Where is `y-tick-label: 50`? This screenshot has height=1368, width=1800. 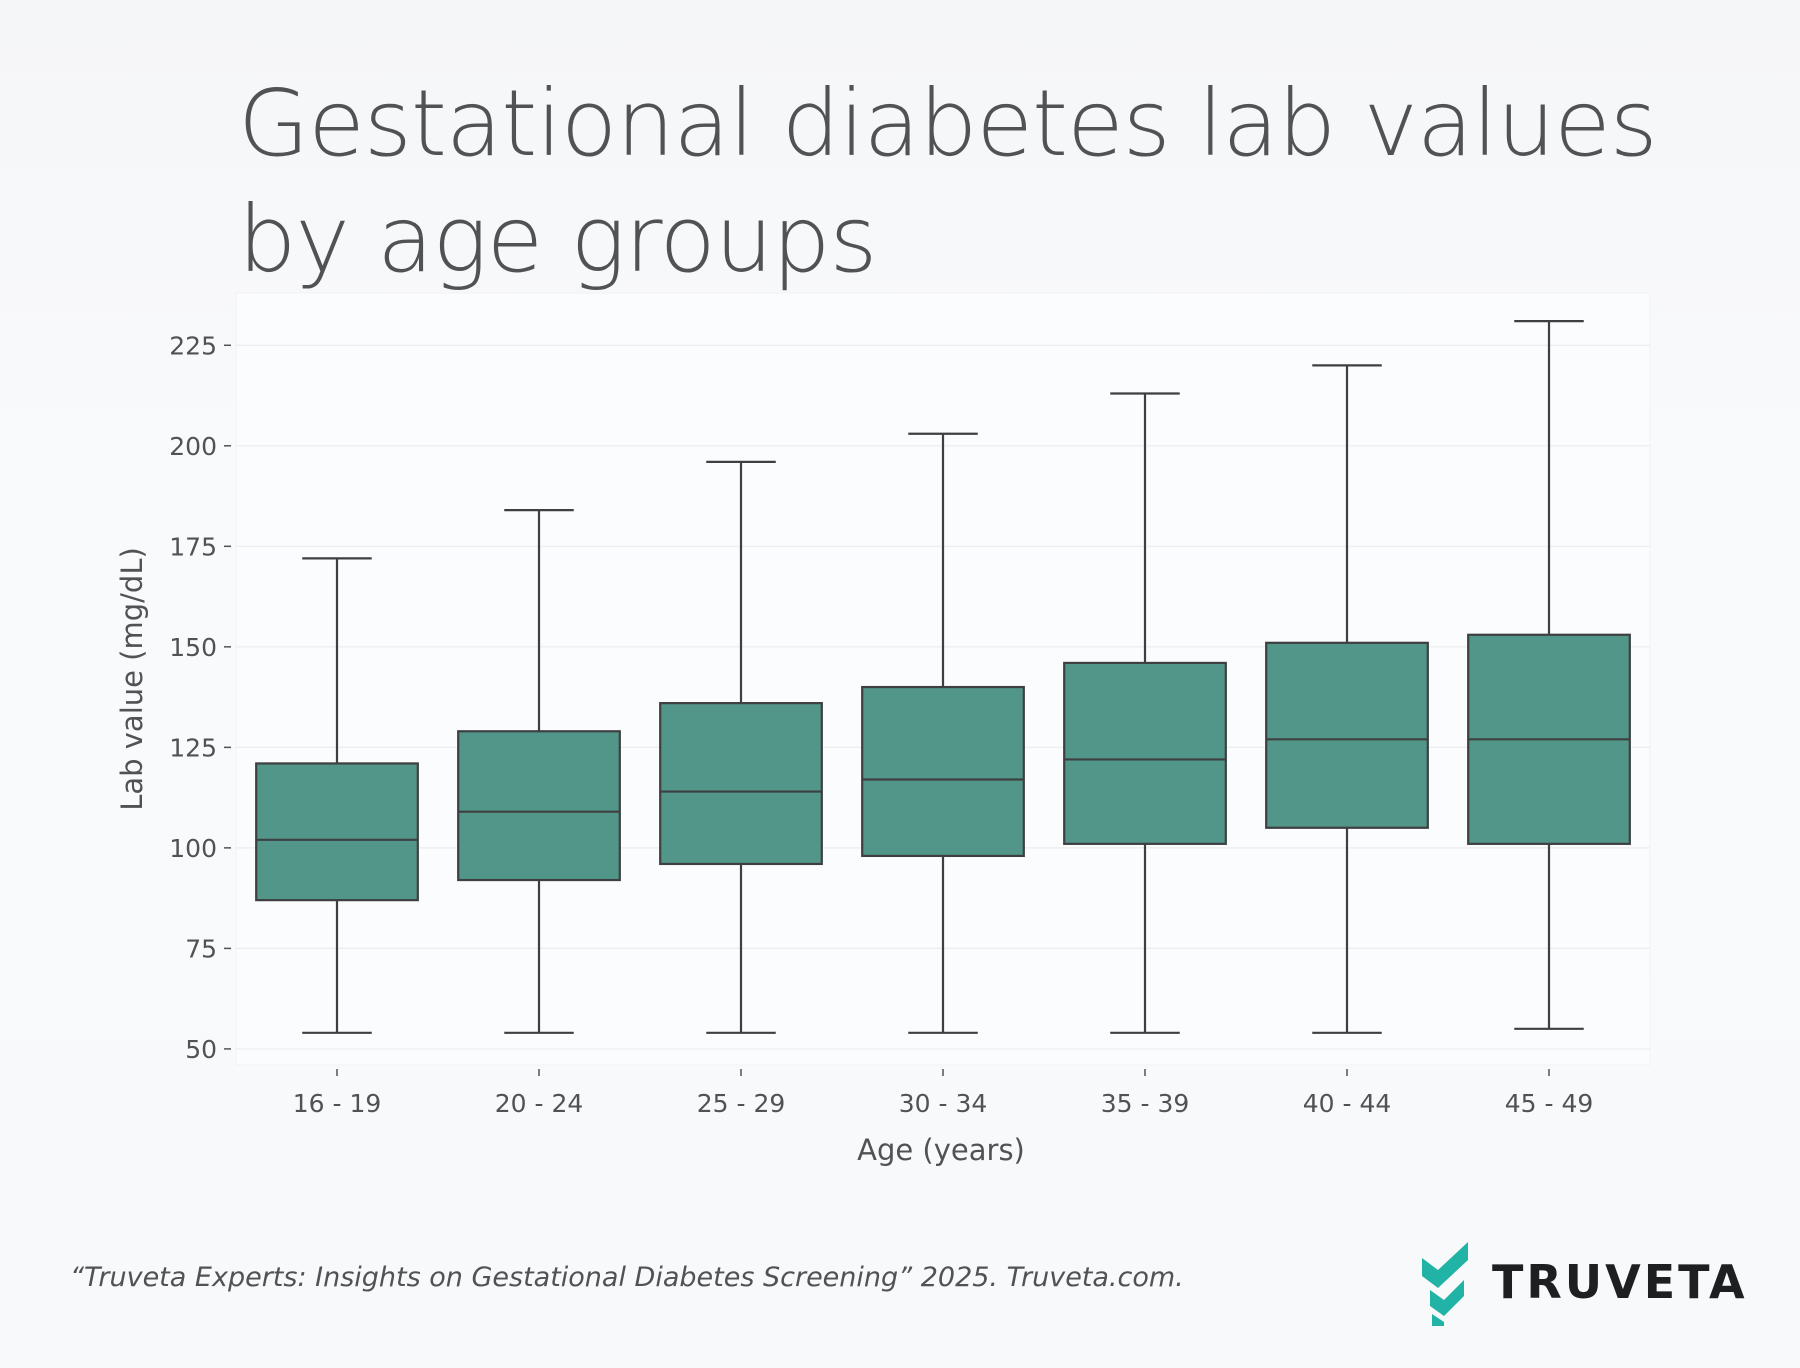 y-tick-label: 50 is located at coordinates (201, 1049).